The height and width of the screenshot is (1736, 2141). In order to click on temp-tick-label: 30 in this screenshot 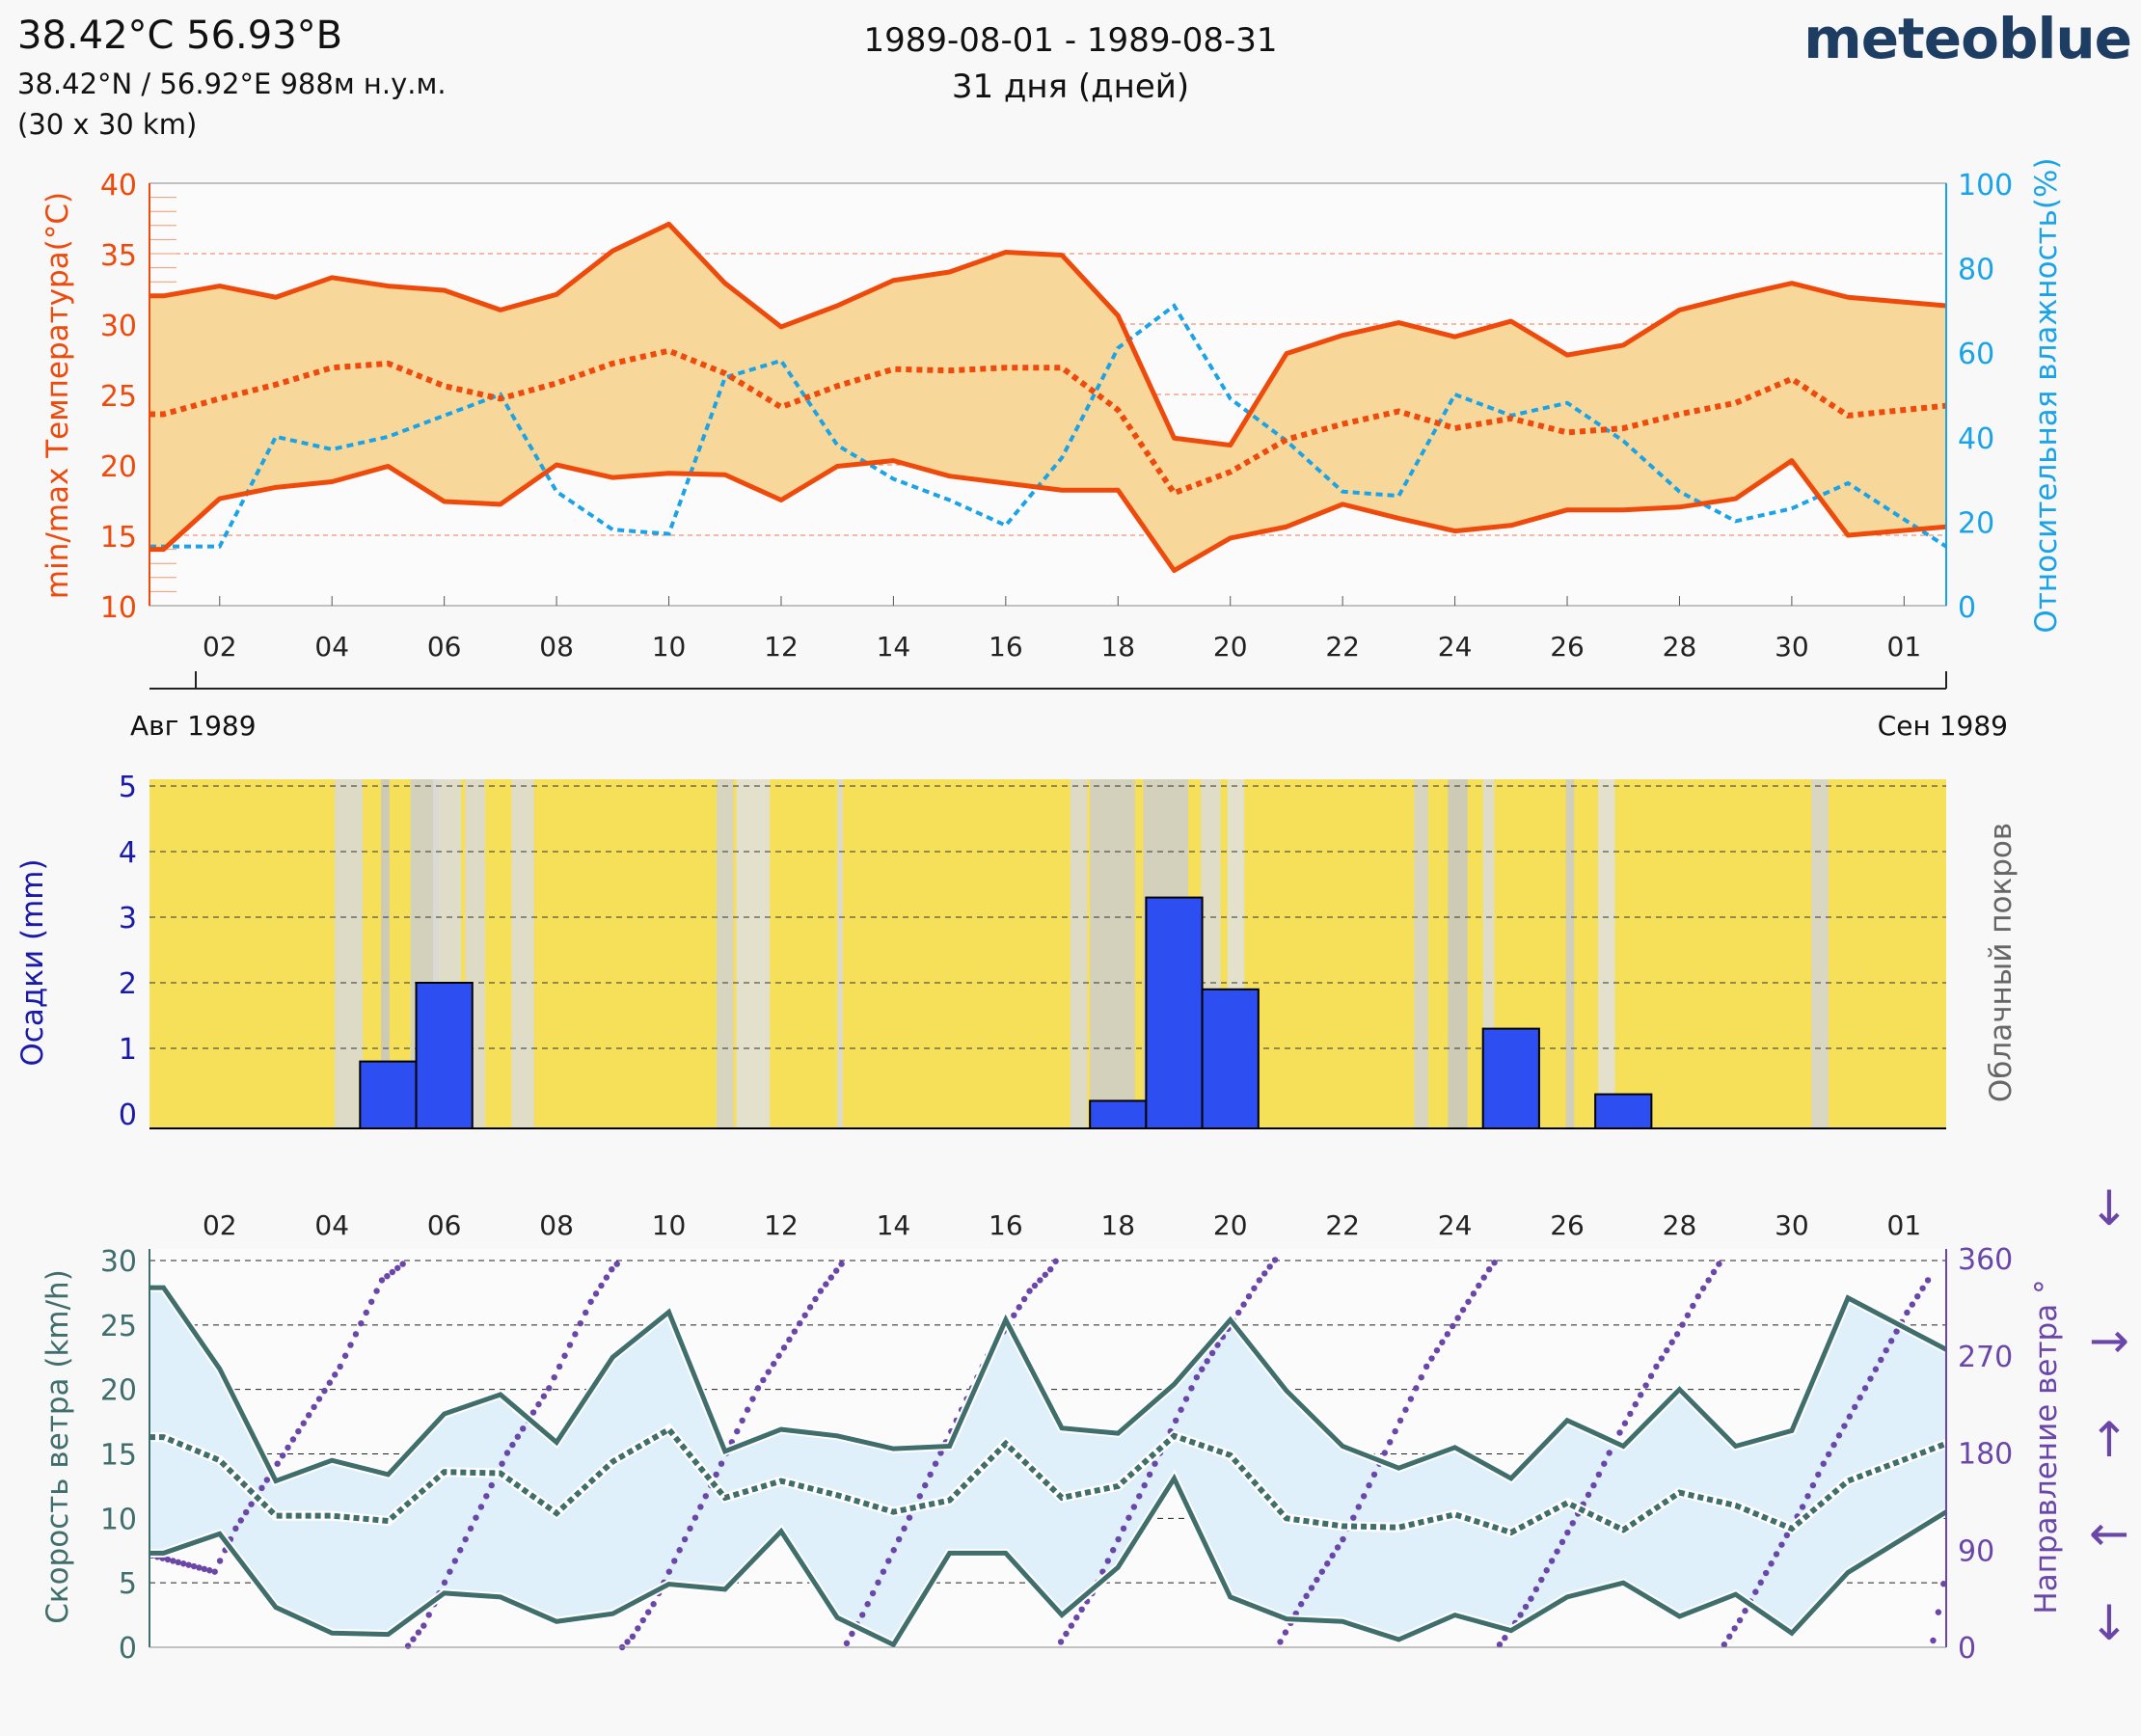, I will do `click(118, 326)`.